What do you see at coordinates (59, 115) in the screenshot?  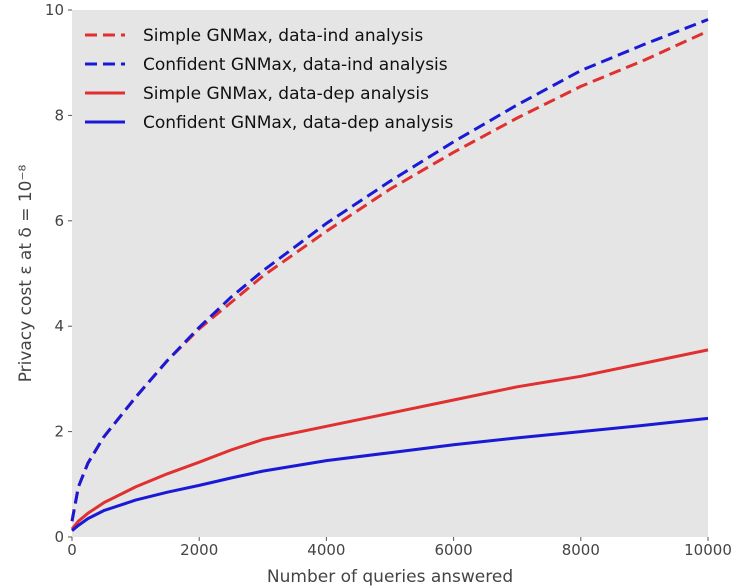 I see `y-tick-label: 8` at bounding box center [59, 115].